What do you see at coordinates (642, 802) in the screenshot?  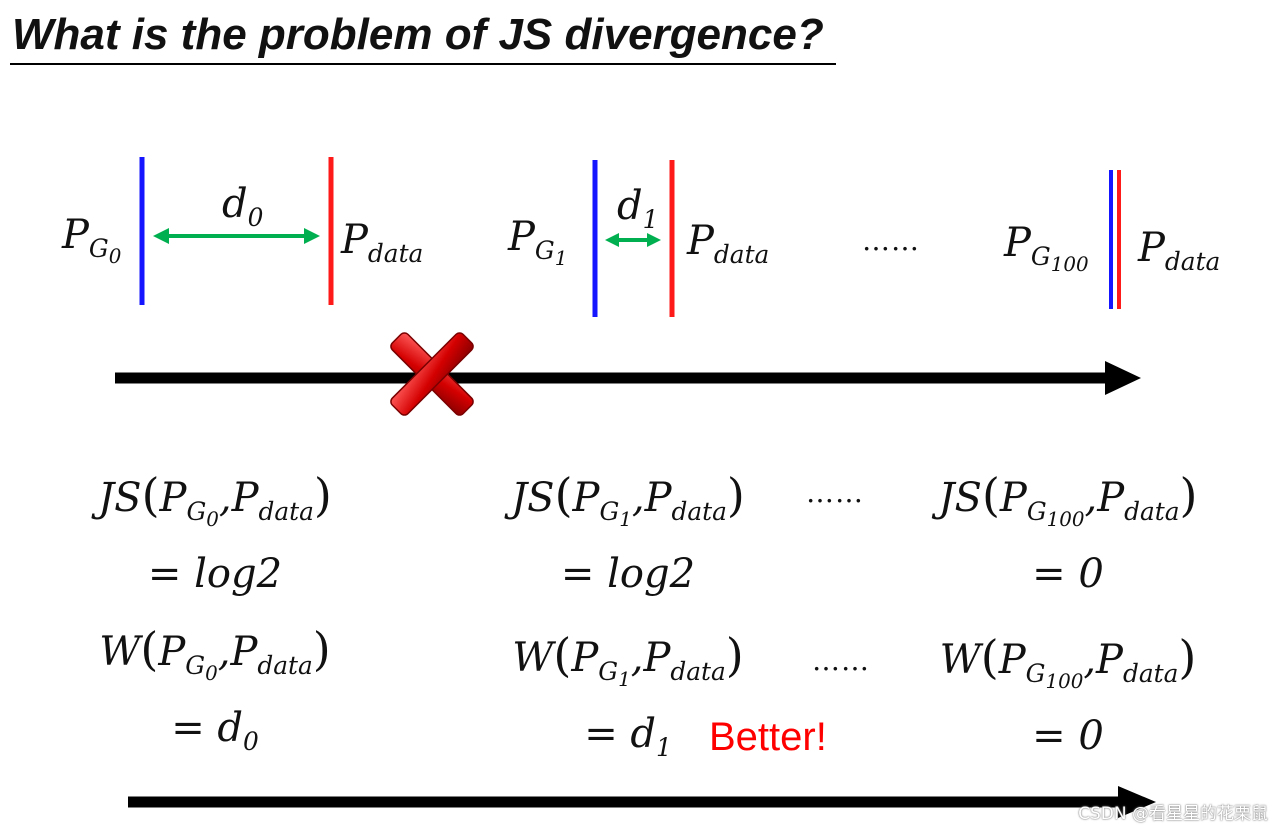 I see `progress-arrow-w` at bounding box center [642, 802].